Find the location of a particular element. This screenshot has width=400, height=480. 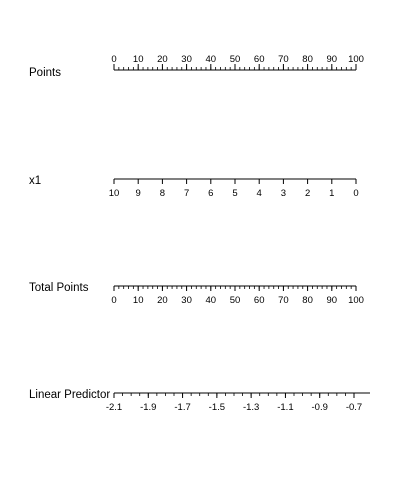

total-points-tick-label: 10 is located at coordinates (138, 300).